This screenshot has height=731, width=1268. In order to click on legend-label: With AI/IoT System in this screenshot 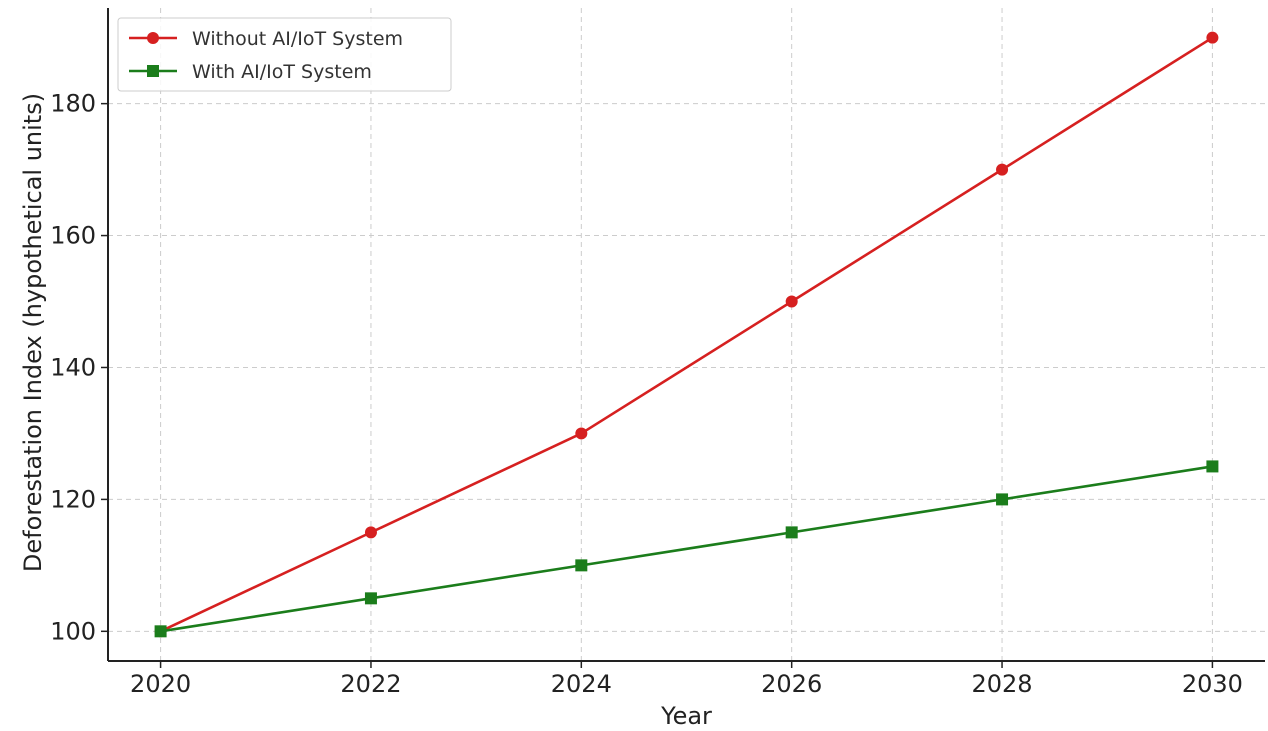, I will do `click(282, 72)`.